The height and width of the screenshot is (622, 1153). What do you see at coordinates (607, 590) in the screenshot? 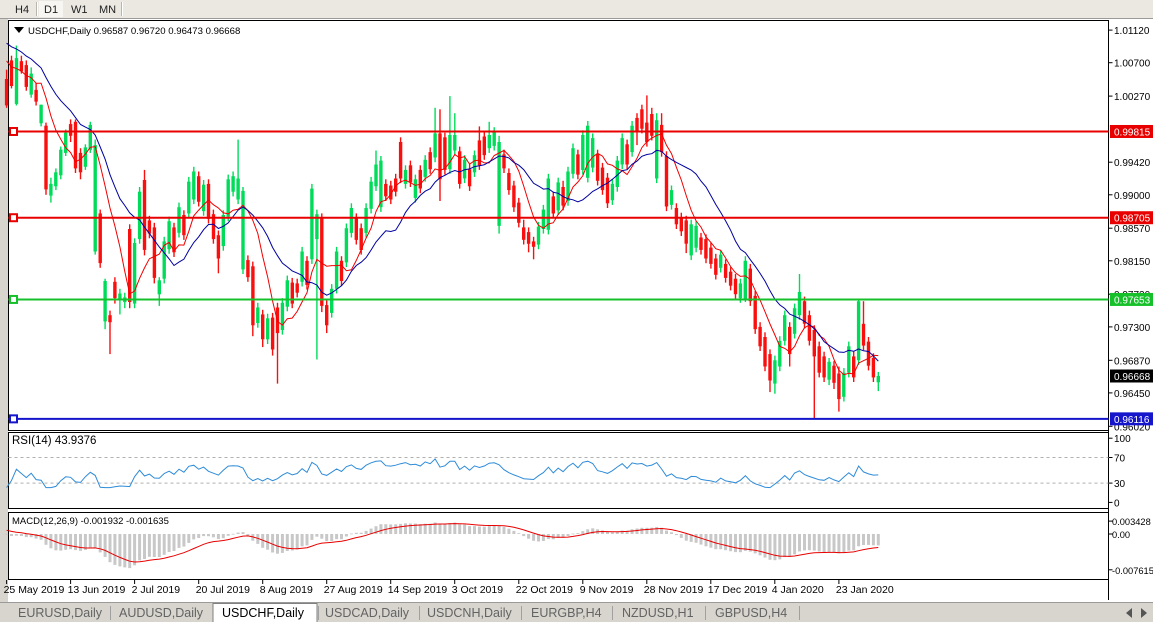
I see `svg-text: 9 Nov 2019` at bounding box center [607, 590].